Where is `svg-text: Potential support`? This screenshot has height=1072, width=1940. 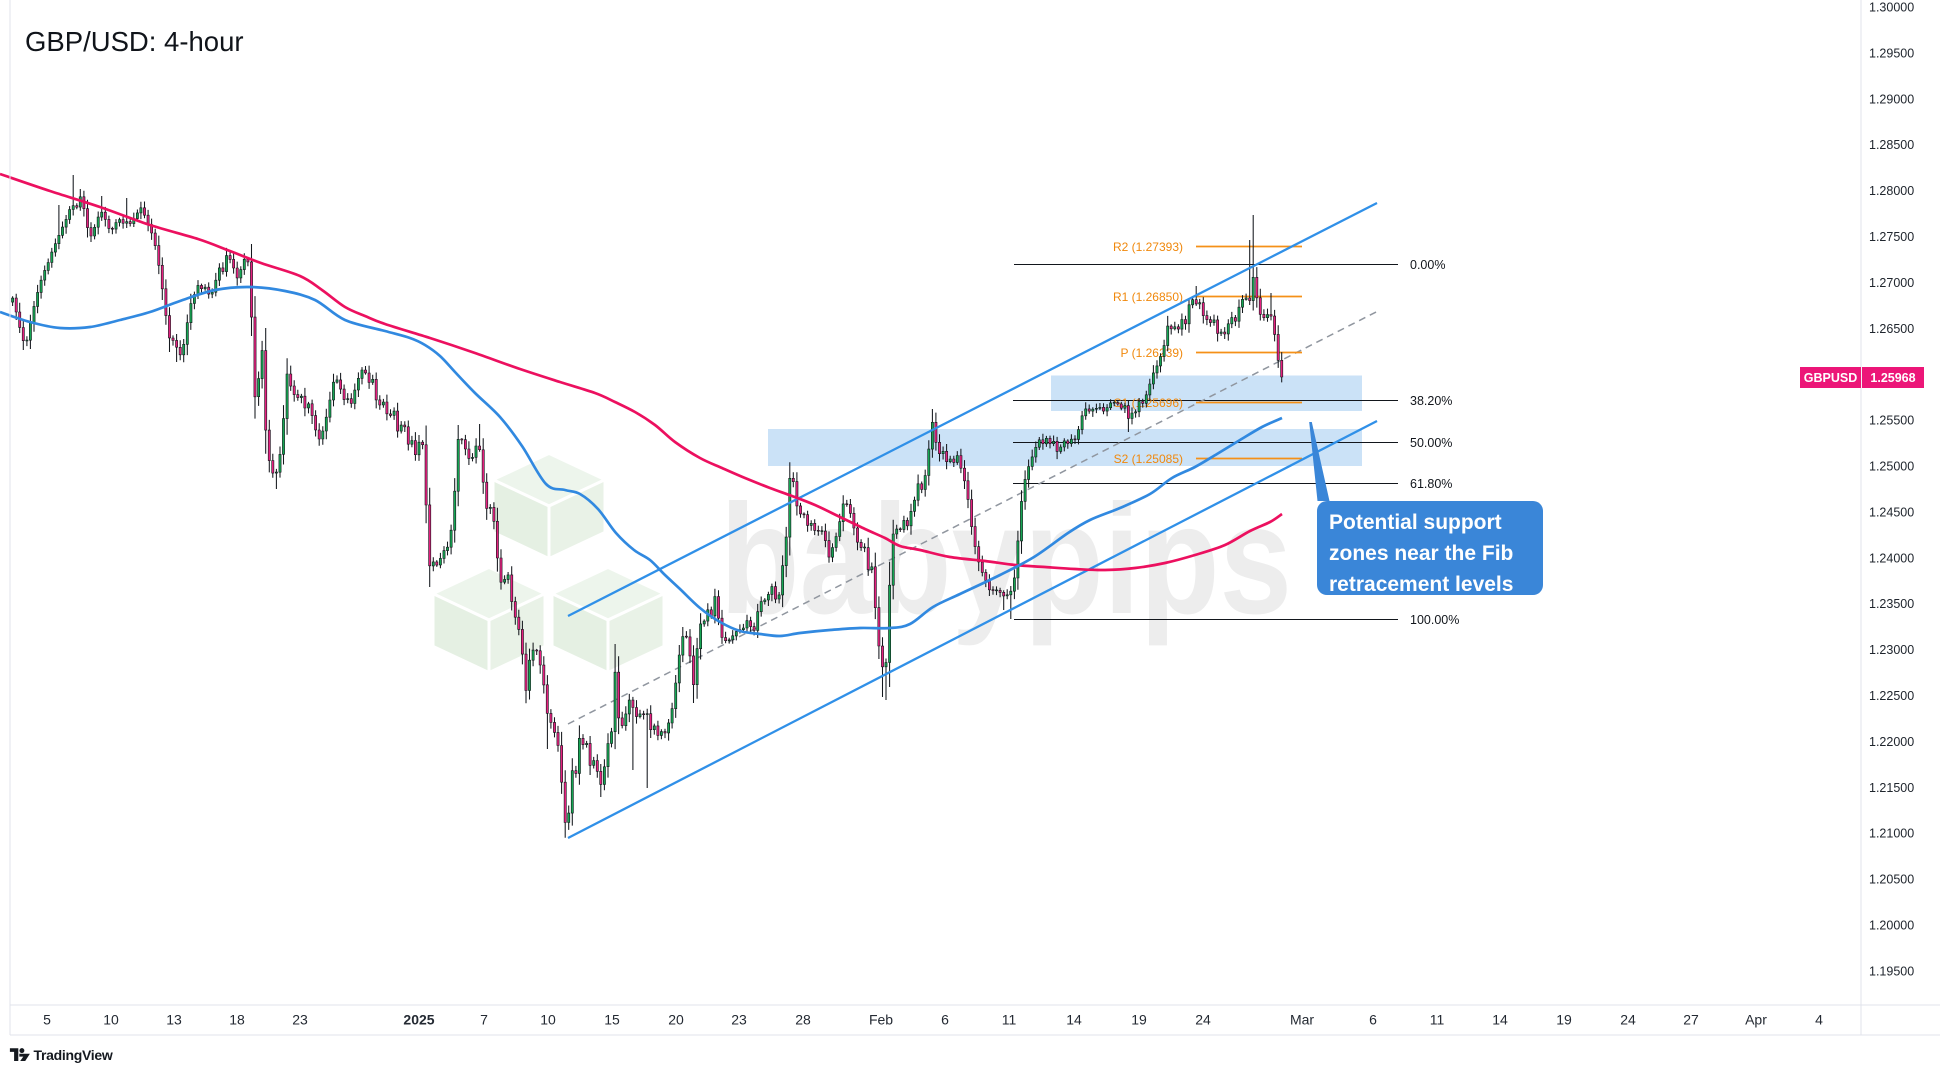 svg-text: Potential support is located at coordinates (1415, 522).